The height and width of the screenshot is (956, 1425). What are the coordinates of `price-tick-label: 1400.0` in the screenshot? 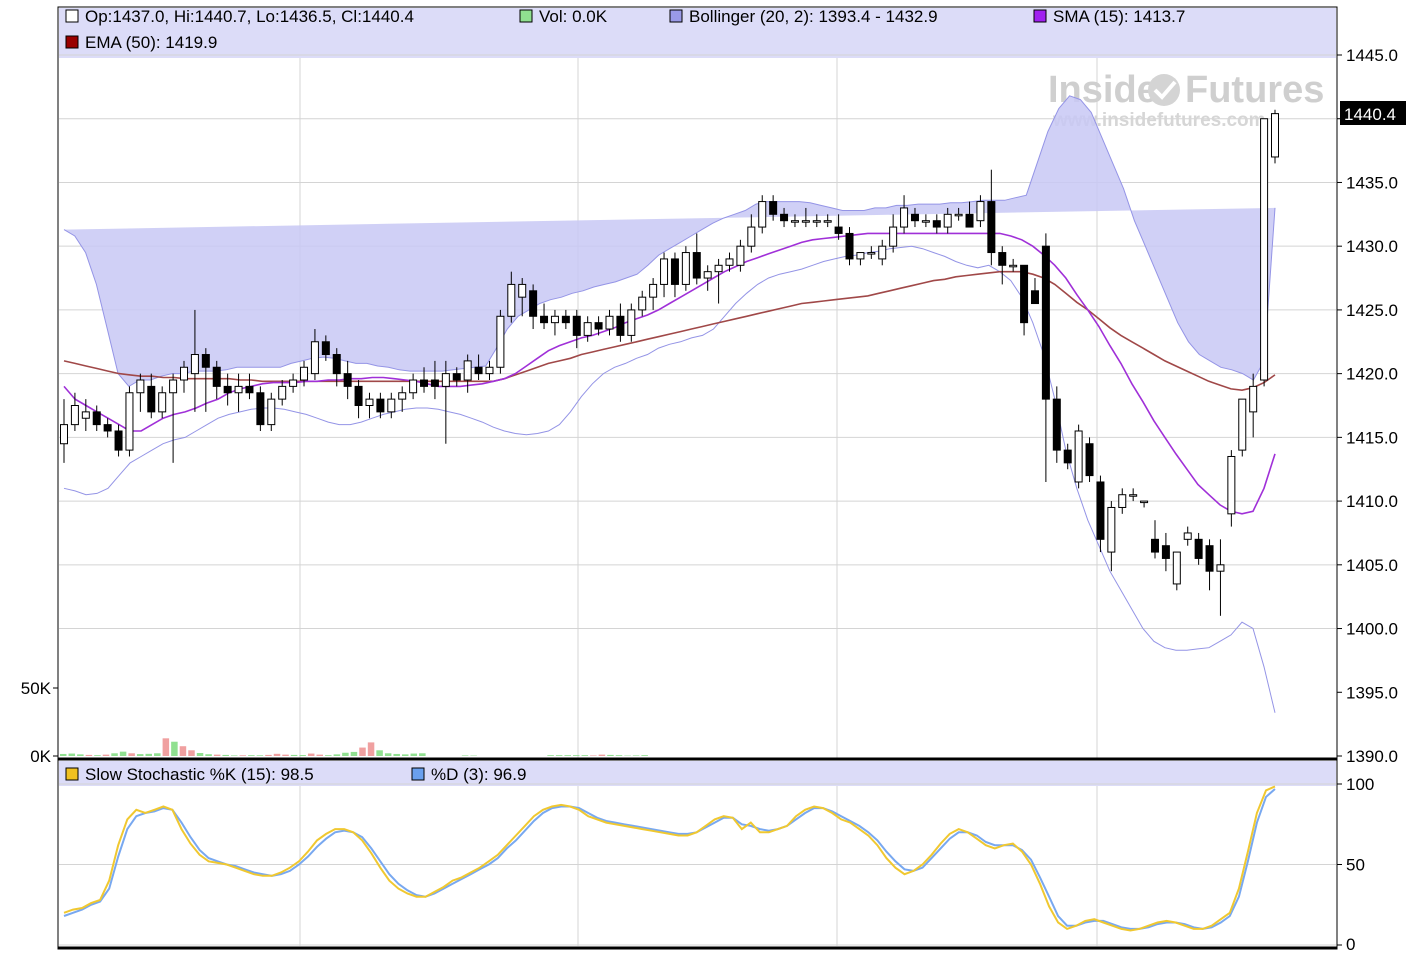 It's located at (1372, 629).